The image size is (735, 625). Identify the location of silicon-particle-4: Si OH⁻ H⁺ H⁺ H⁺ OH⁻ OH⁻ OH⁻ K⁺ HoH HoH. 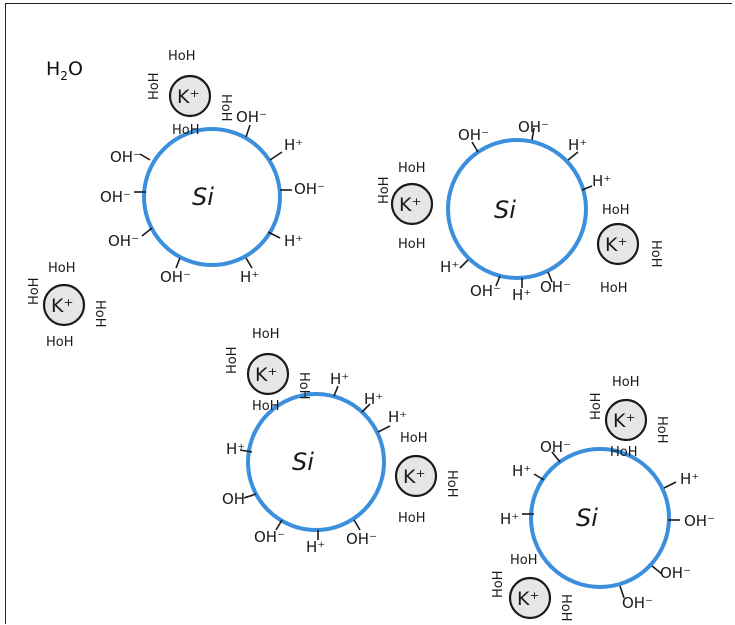
(603, 498).